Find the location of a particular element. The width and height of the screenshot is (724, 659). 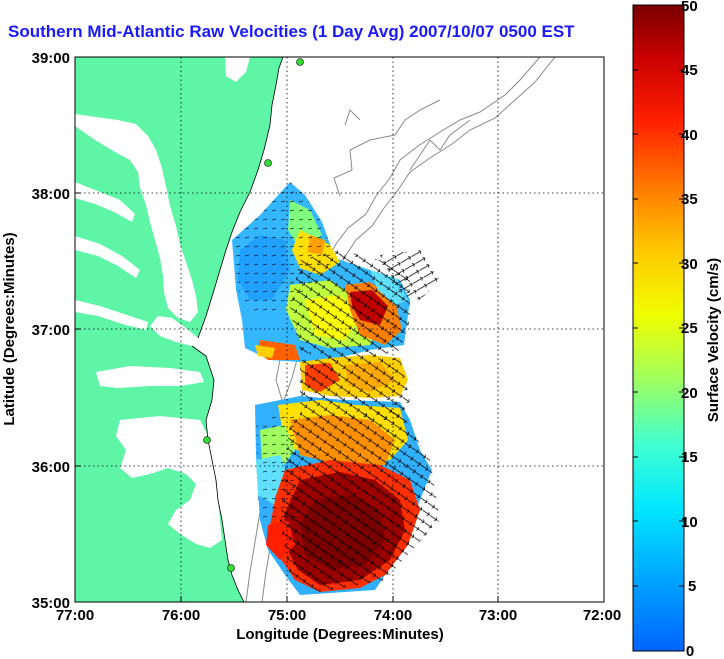

colorbar-tick-label: 50 is located at coordinates (689, 7).